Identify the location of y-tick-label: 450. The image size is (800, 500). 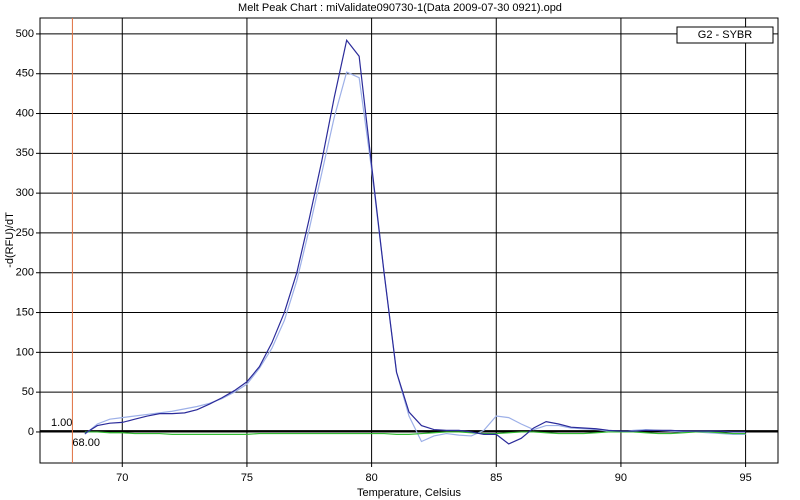
(25, 74).